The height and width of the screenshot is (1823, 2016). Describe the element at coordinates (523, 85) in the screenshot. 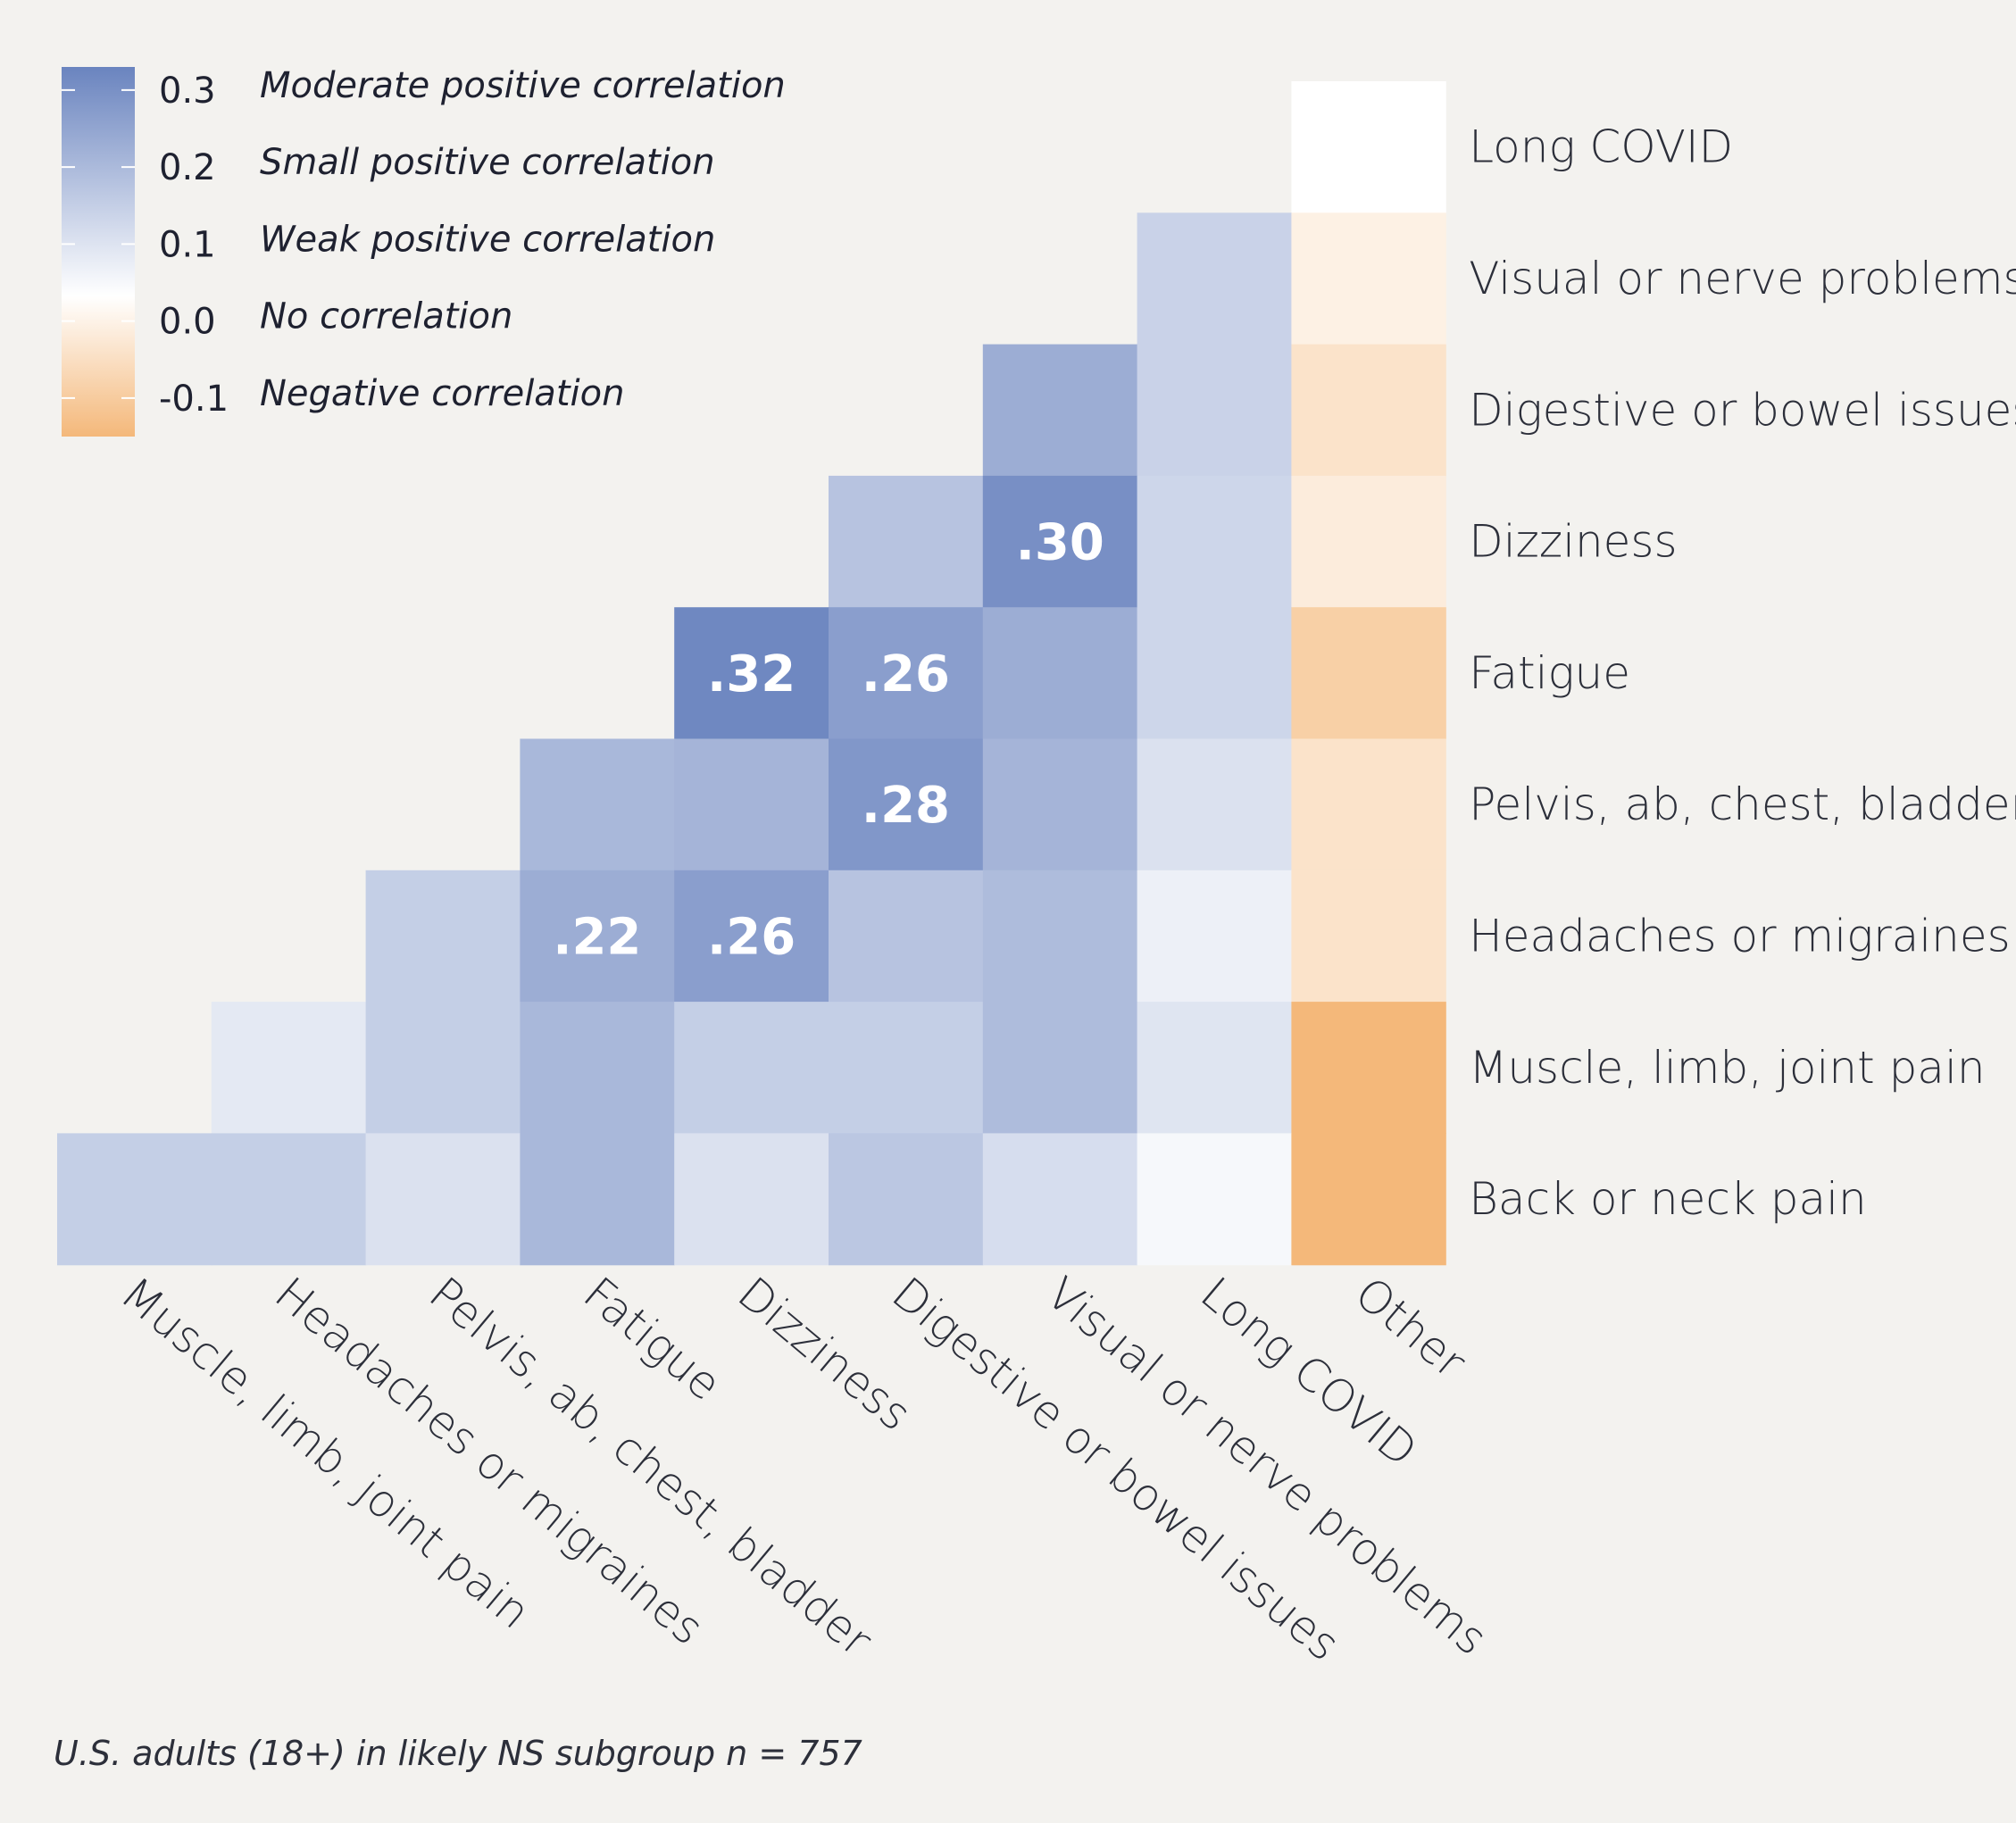

I see `legend-description: Moderate positive correlation` at that location.